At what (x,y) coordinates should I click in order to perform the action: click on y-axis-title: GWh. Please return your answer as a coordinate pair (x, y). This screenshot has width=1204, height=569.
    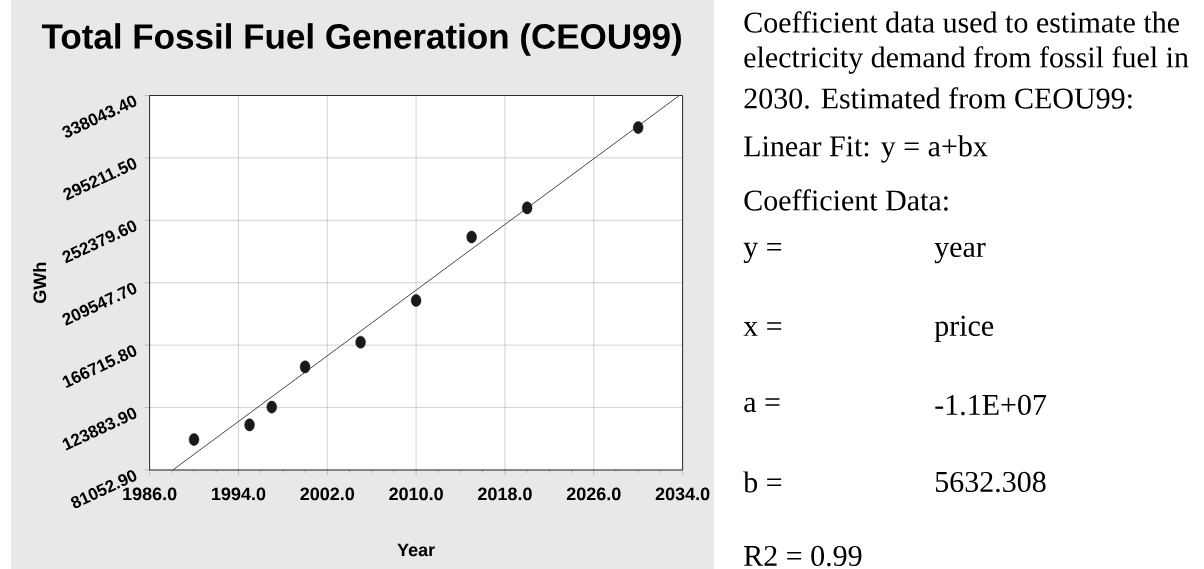
    Looking at the image, I should click on (40, 282).